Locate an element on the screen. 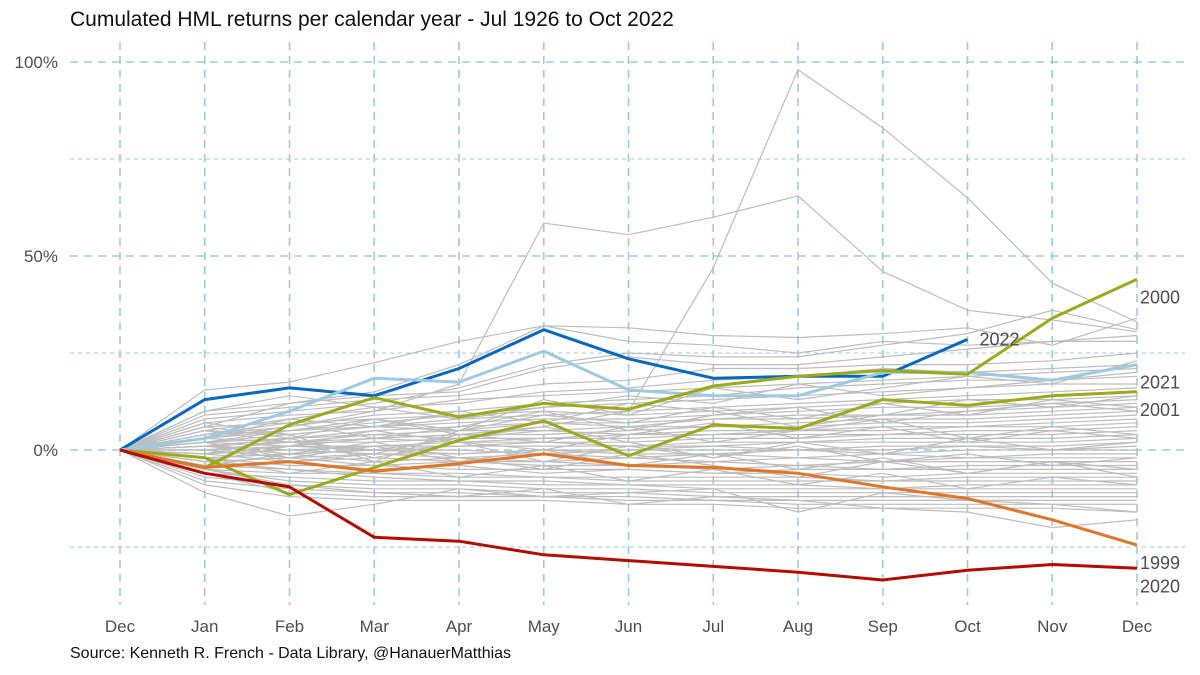 Image resolution: width=1200 pixels, height=675 pixels. y-tick-label: 100% is located at coordinates (36, 62).